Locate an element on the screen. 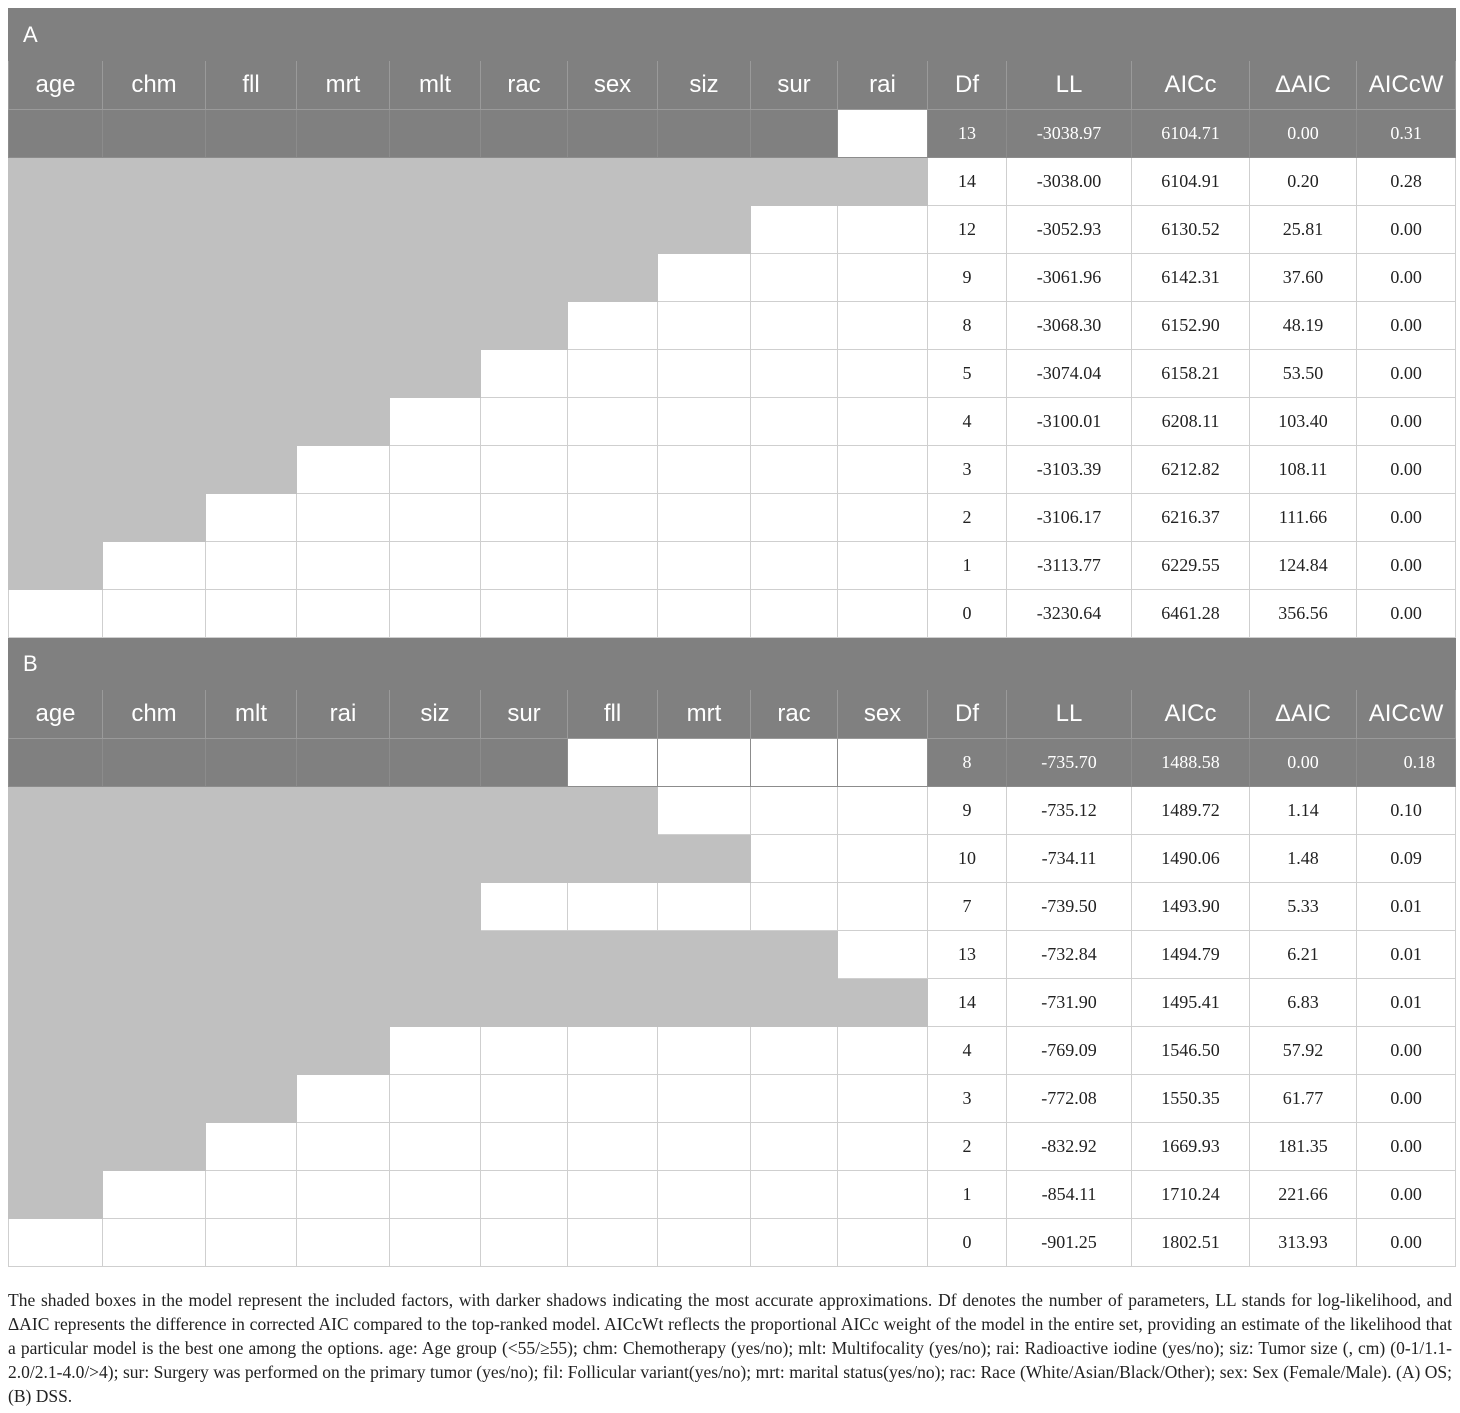 The height and width of the screenshot is (1413, 1460). cell-daic: 108.11 is located at coordinates (1303, 469).